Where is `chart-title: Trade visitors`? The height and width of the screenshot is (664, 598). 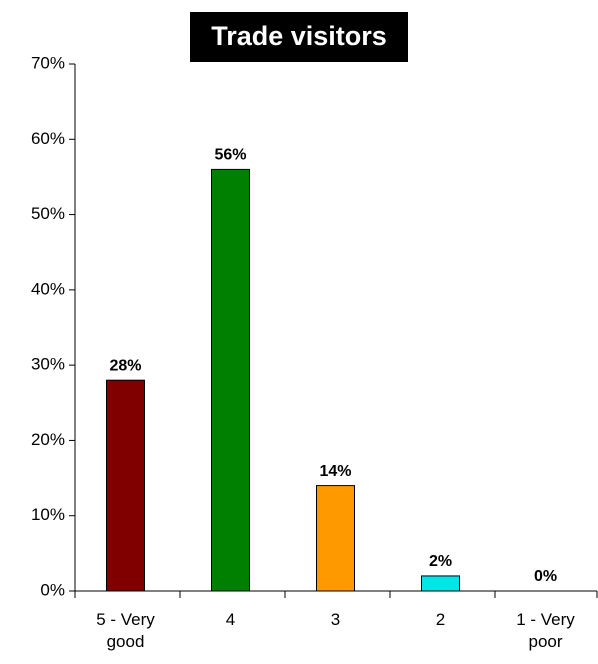 chart-title: Trade visitors is located at coordinates (299, 36).